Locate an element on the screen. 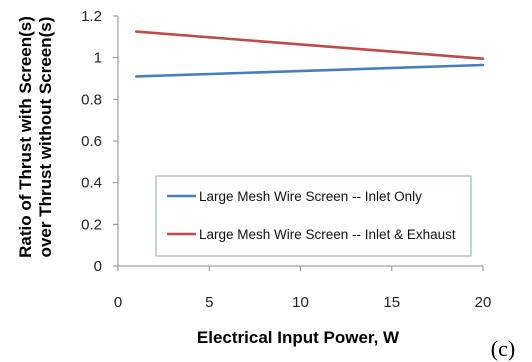  x-tick-label: 15 is located at coordinates (391, 302).